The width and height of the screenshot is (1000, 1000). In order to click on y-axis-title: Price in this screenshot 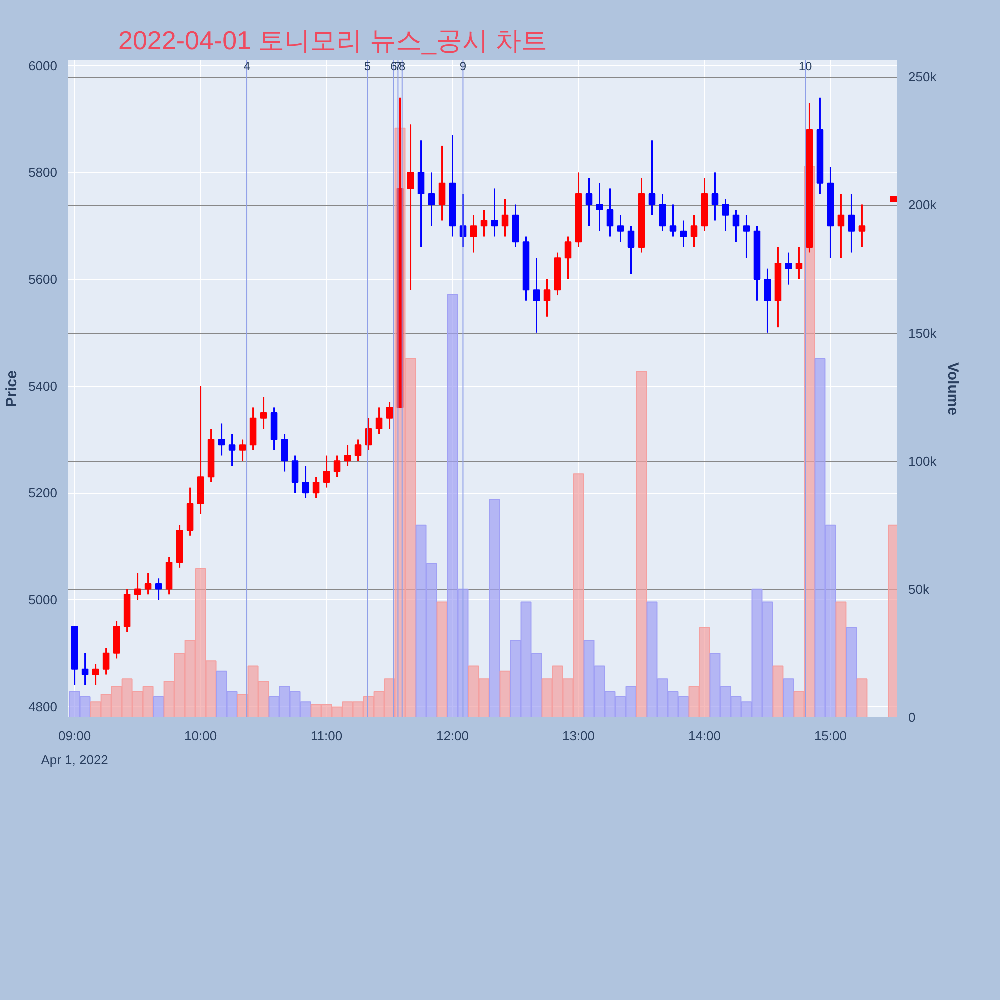, I will do `click(12, 389)`.